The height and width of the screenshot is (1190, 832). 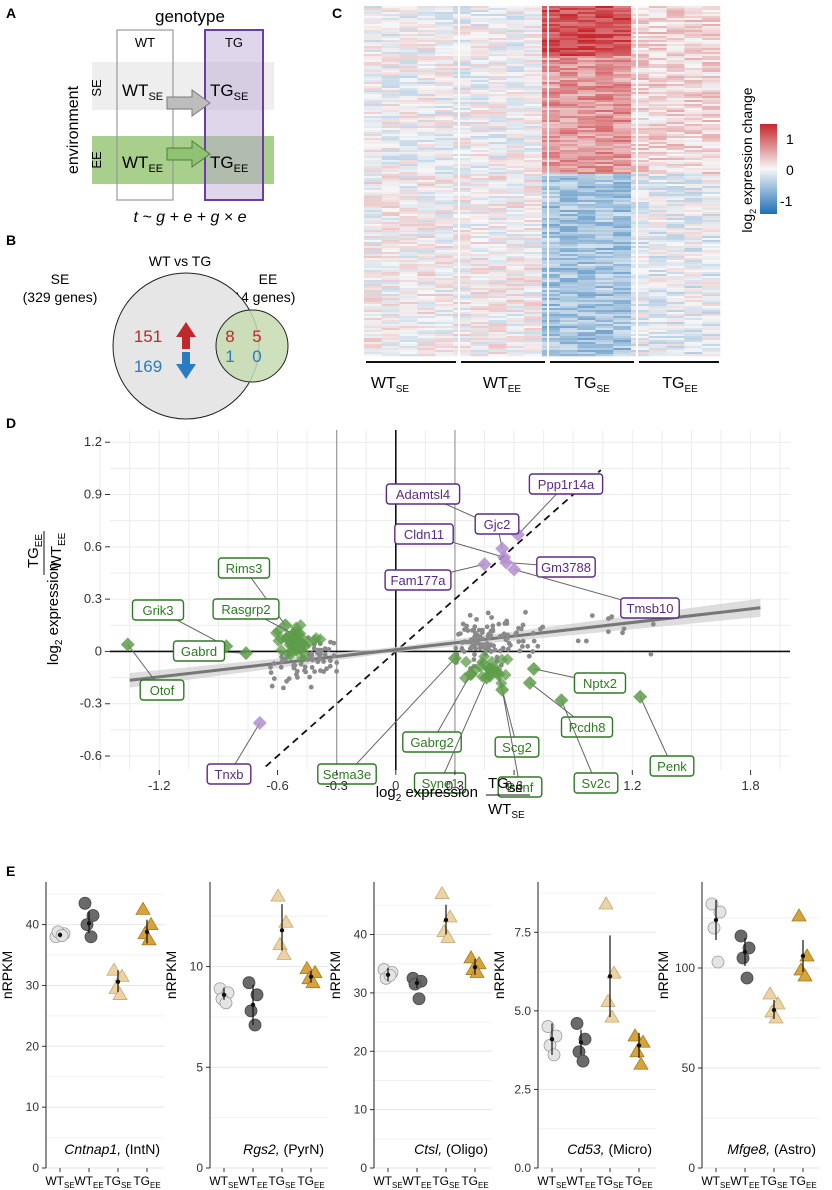 What do you see at coordinates (35, 551) in the screenshot?
I see `y-axis-numerator: TGEE` at bounding box center [35, 551].